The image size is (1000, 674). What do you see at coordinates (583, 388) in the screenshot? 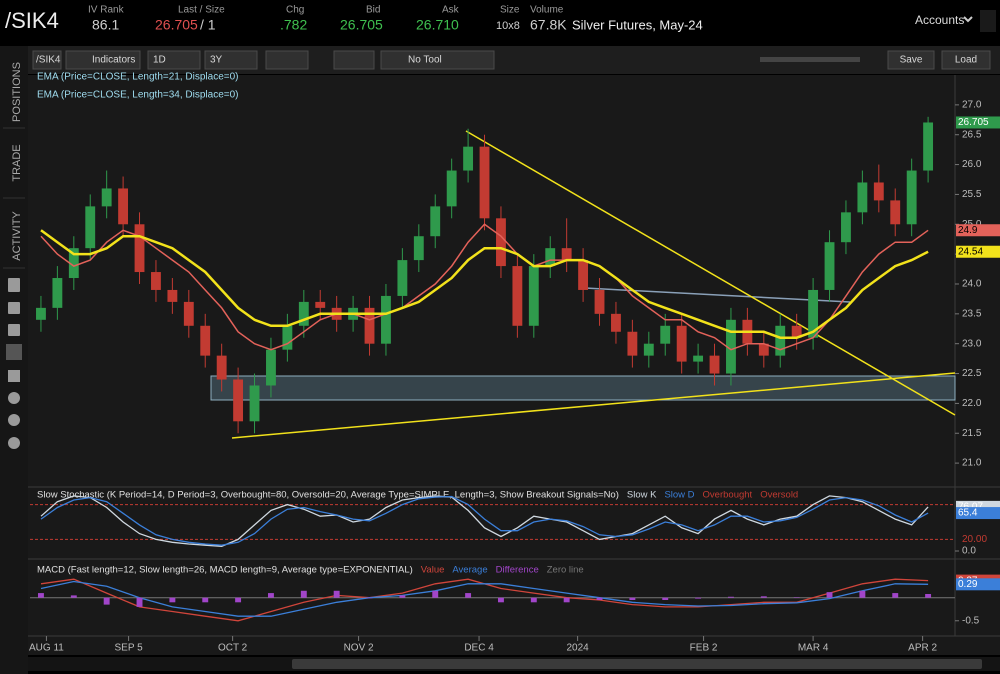
I see `support-zone` at bounding box center [583, 388].